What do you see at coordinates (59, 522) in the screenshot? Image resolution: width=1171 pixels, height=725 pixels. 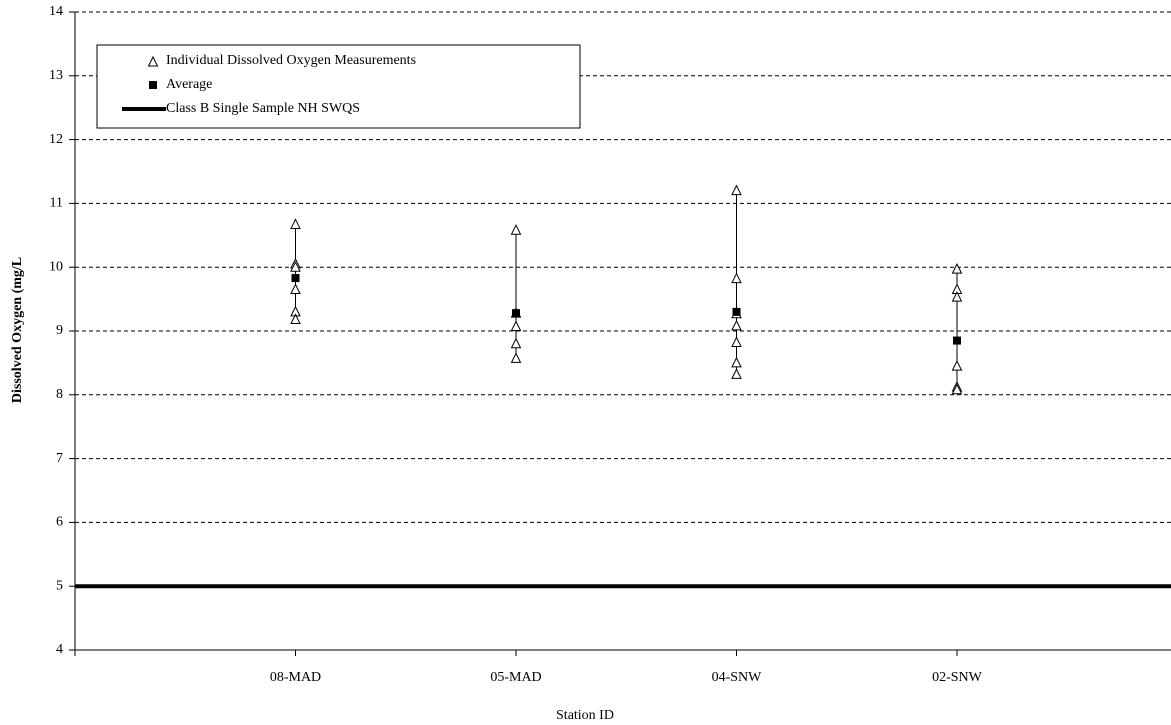 I see `y-tick-label: 6` at bounding box center [59, 522].